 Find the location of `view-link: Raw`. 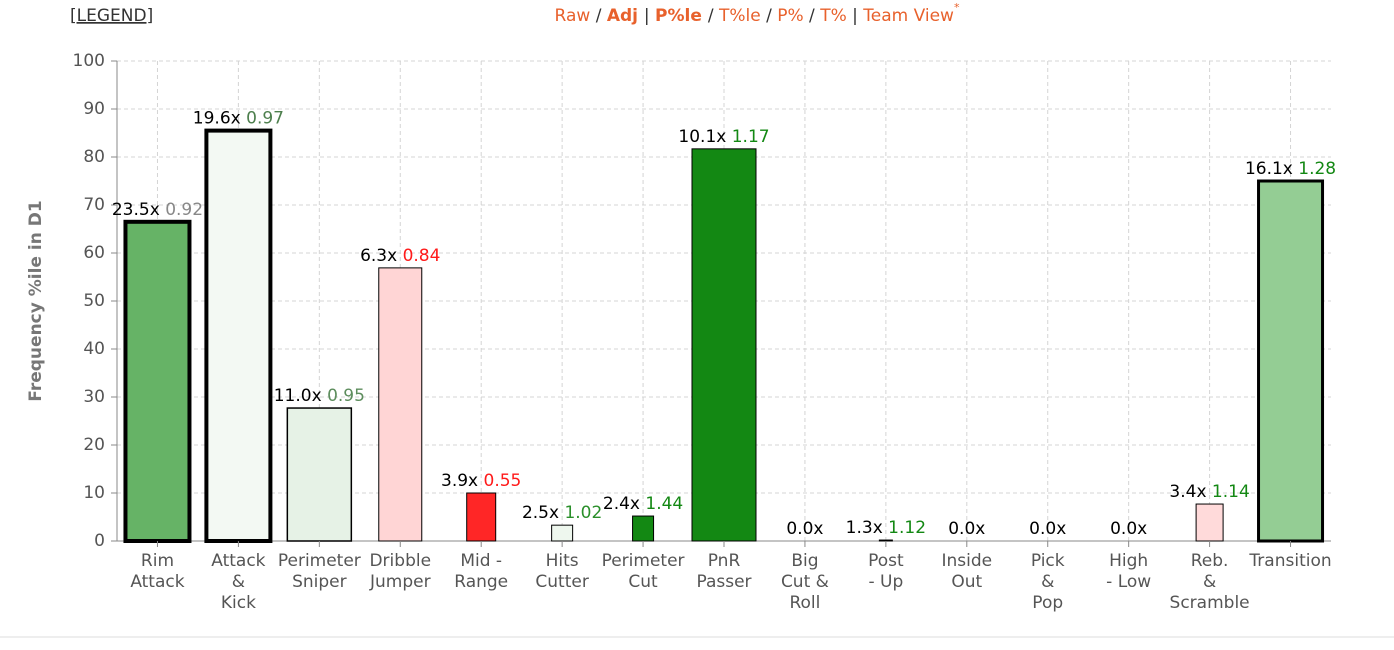

view-link: Raw is located at coordinates (575, 16).